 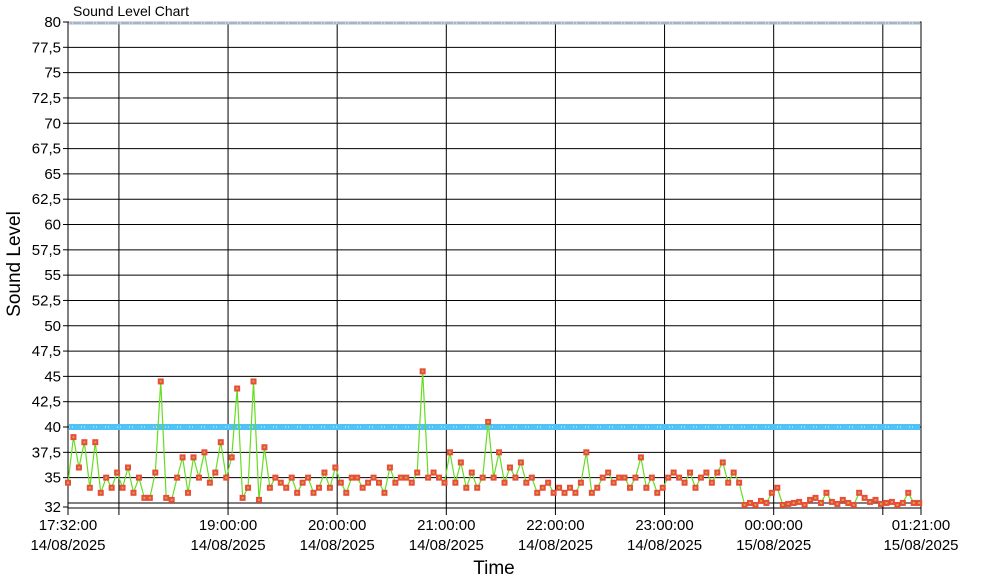 I want to click on y-tick-label: 75, so click(x=52, y=73).